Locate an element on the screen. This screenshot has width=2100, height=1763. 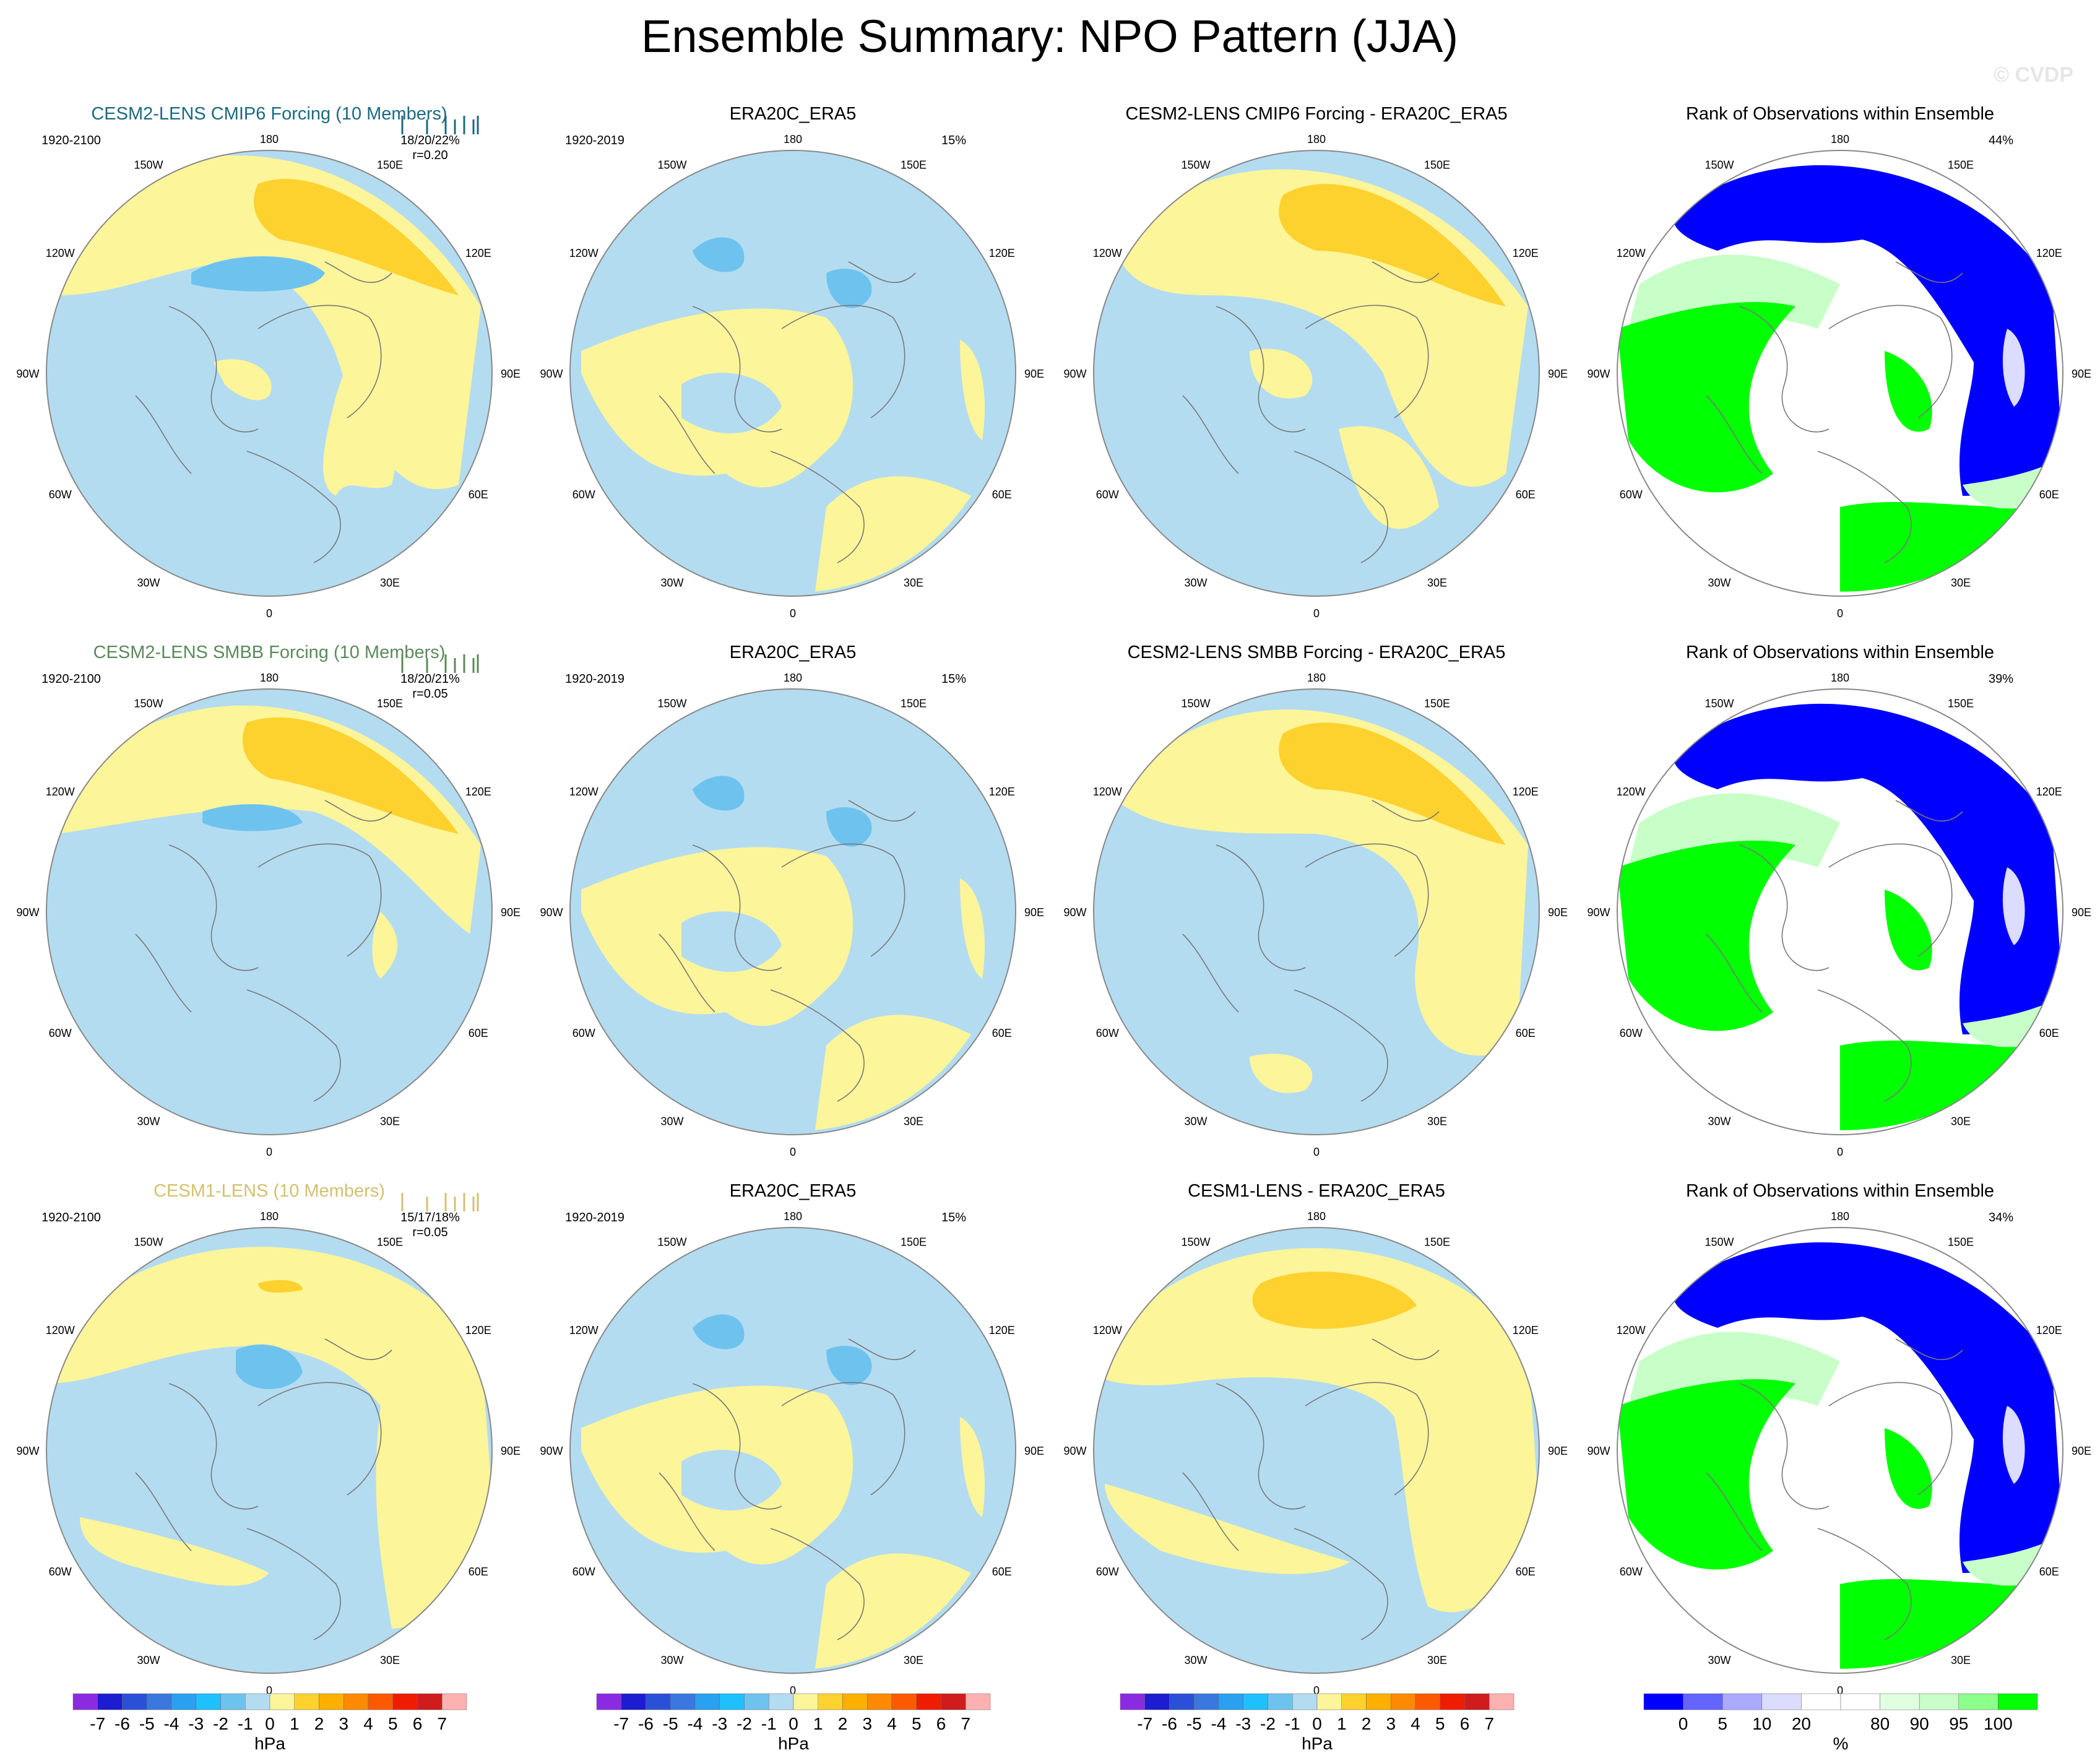
colorbar-tick-label: -7 is located at coordinates (1144, 1723).